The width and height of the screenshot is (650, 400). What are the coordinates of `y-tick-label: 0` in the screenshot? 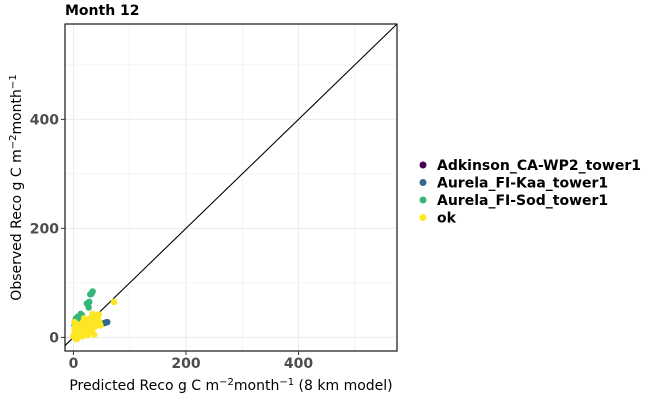 It's located at (54, 338).